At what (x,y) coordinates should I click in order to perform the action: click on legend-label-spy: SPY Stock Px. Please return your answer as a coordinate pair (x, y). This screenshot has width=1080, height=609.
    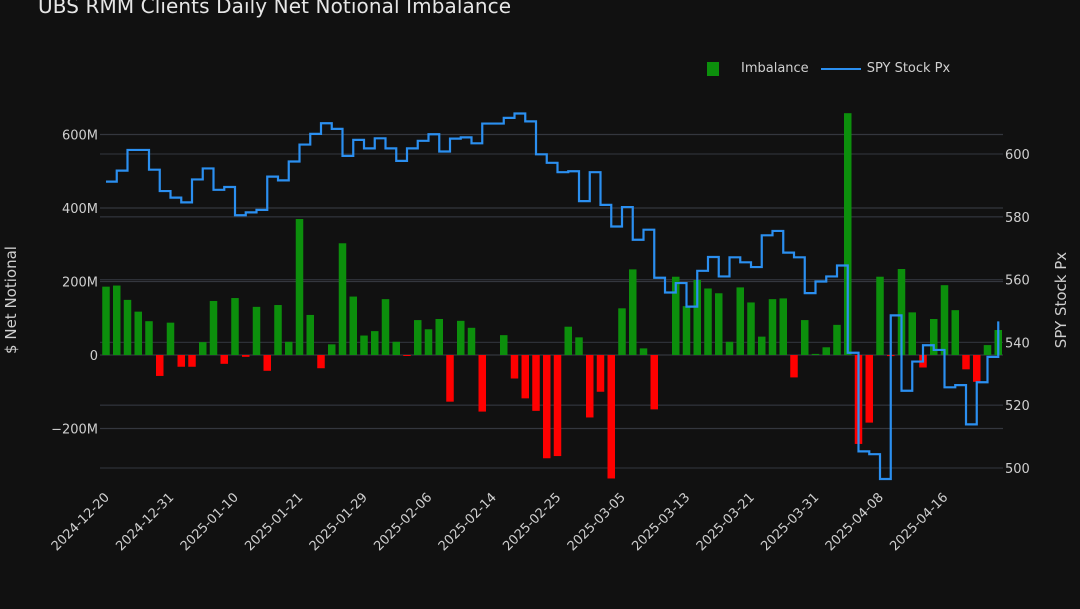
    Looking at the image, I should click on (908, 68).